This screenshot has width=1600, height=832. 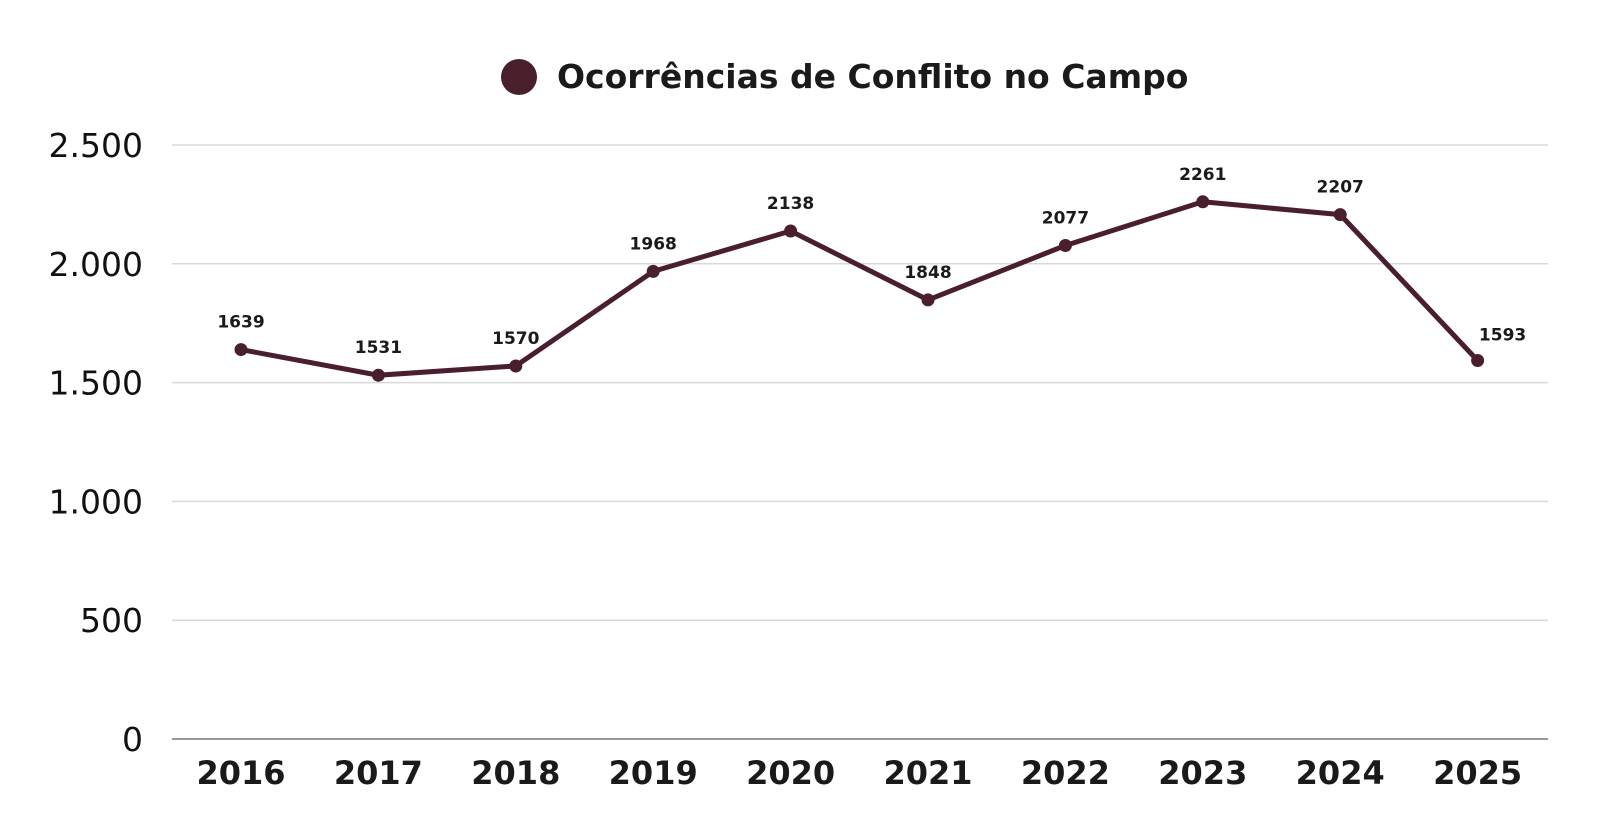 What do you see at coordinates (1065, 219) in the screenshot?
I see `data-label: 2077` at bounding box center [1065, 219].